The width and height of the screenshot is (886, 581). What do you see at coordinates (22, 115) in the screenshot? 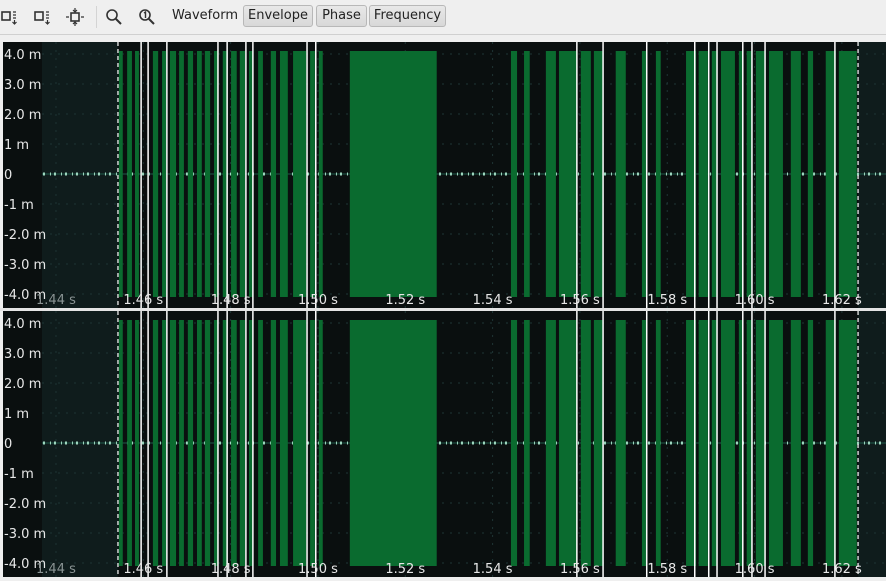
I see `y-tick-label: 2.0 m` at bounding box center [22, 115].